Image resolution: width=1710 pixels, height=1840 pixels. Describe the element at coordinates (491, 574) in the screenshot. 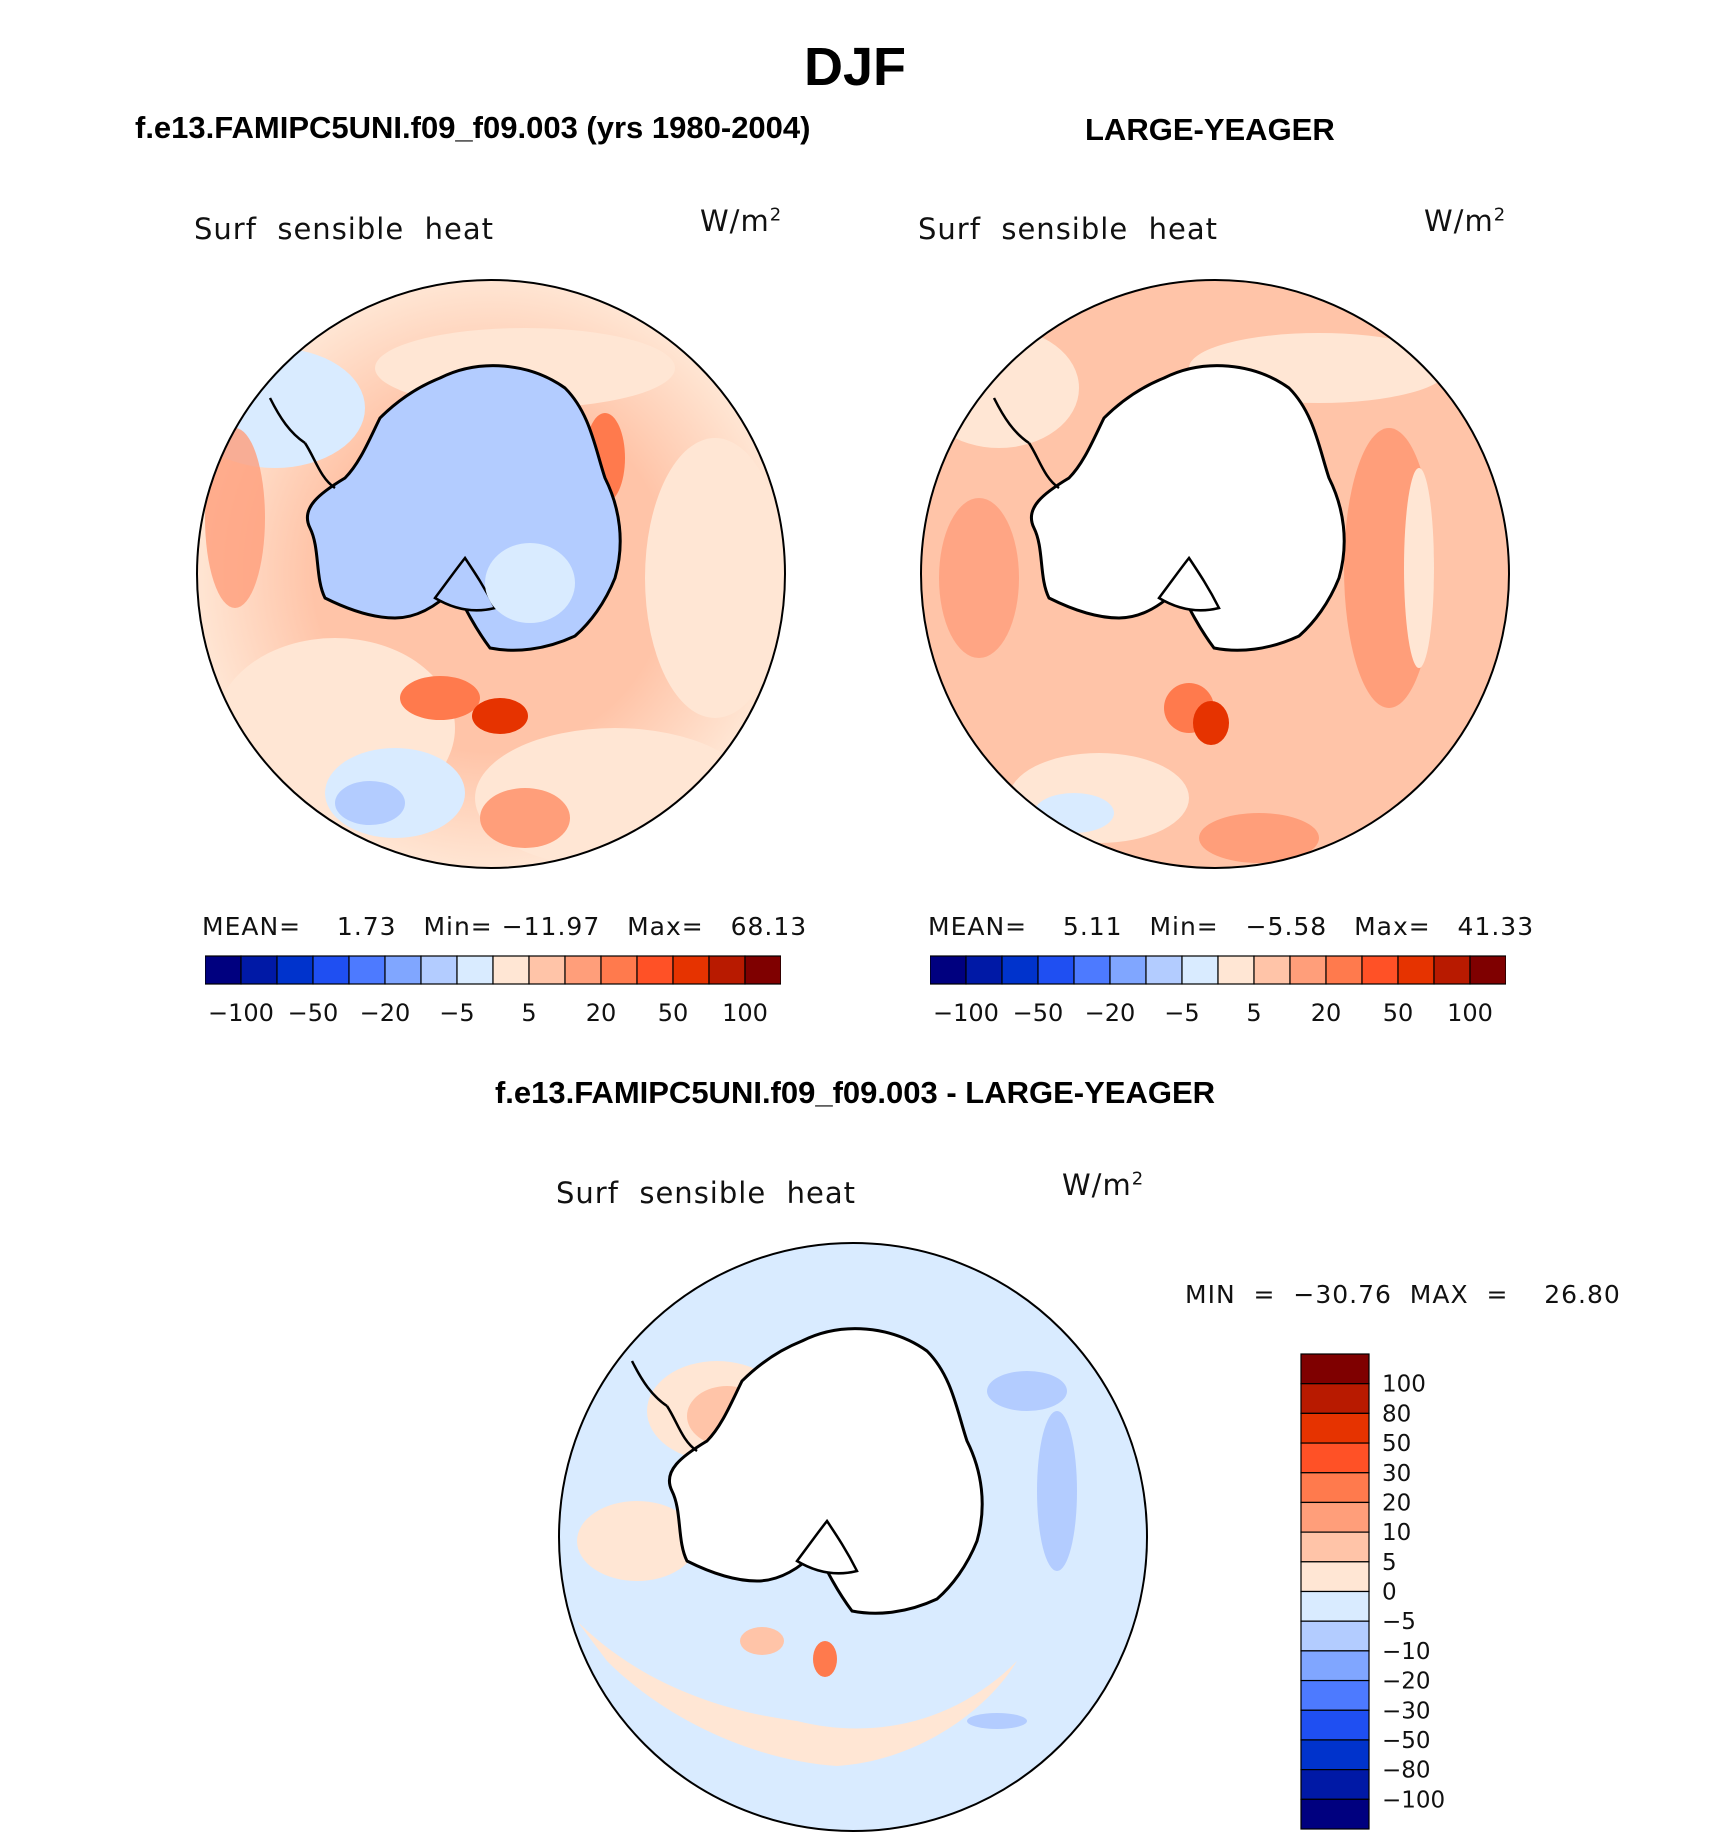

I see `polar-map-model` at that location.